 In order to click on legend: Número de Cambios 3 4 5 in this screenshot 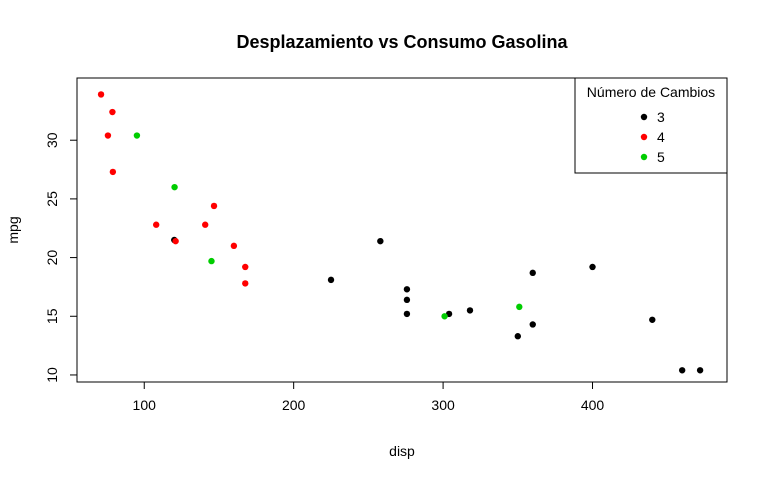, I will do `click(651, 125)`.